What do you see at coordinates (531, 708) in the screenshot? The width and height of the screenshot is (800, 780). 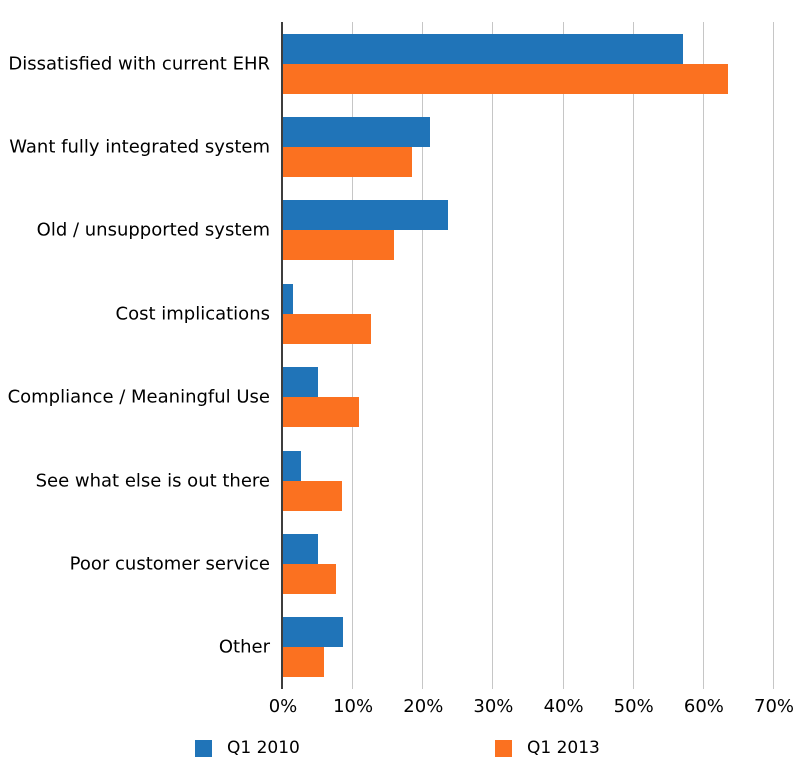 I see `x-axis: 0% 10% 20% 30% 40% 50% 60% 70%` at bounding box center [531, 708].